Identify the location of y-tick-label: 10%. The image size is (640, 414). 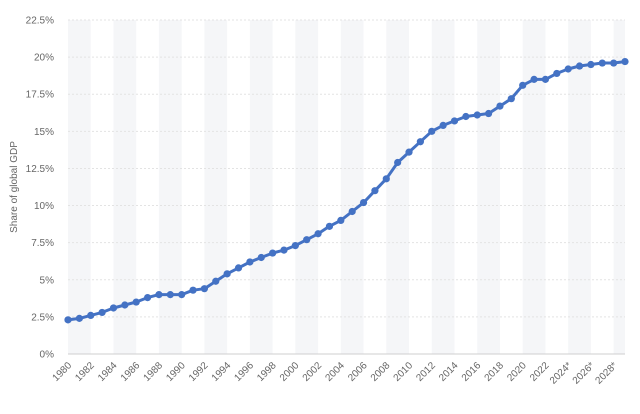
(44, 206).